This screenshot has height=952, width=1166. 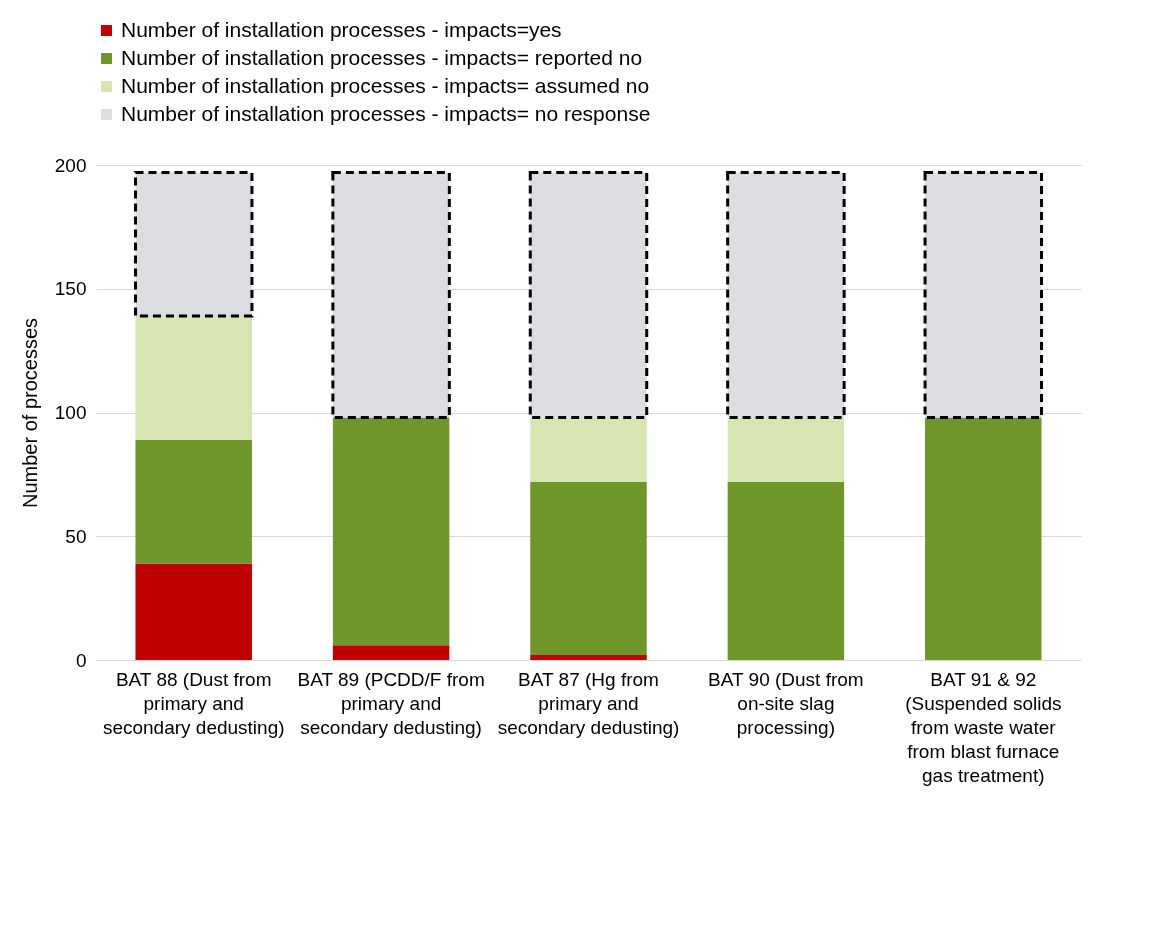 What do you see at coordinates (385, 85) in the screenshot?
I see `legend-label: Number of installation processes - impacts= assumed no` at bounding box center [385, 85].